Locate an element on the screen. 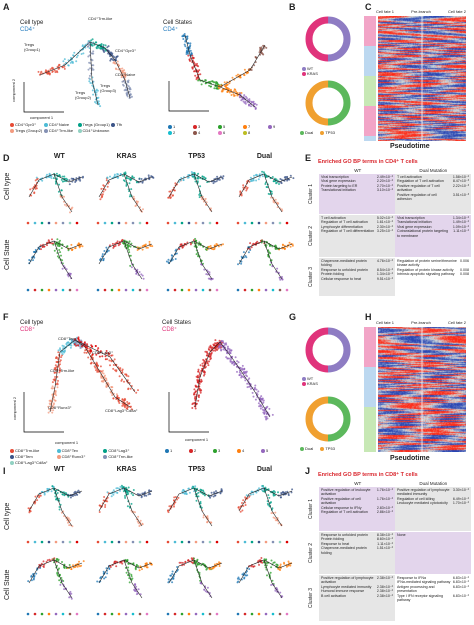  panel-letter-f: F is located at coordinates (6, 317).